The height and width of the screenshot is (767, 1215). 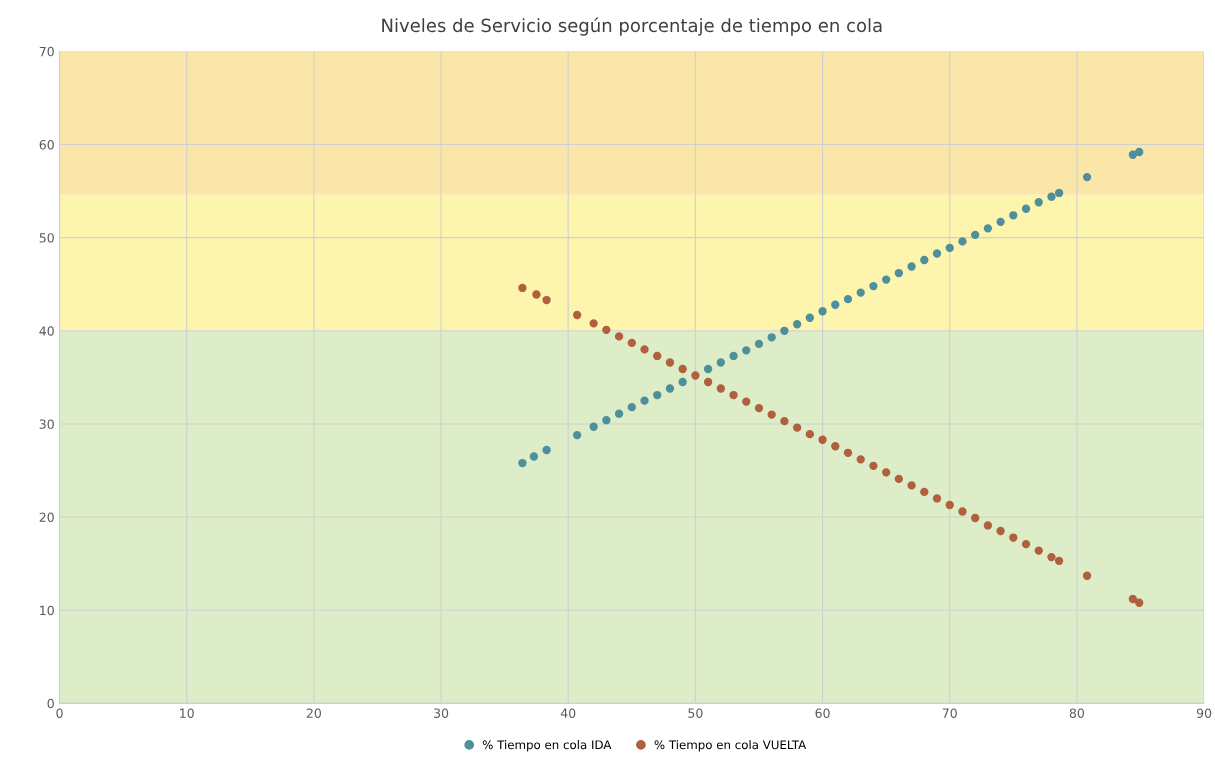 I want to click on y-tick-label: 70, so click(x=46, y=51).